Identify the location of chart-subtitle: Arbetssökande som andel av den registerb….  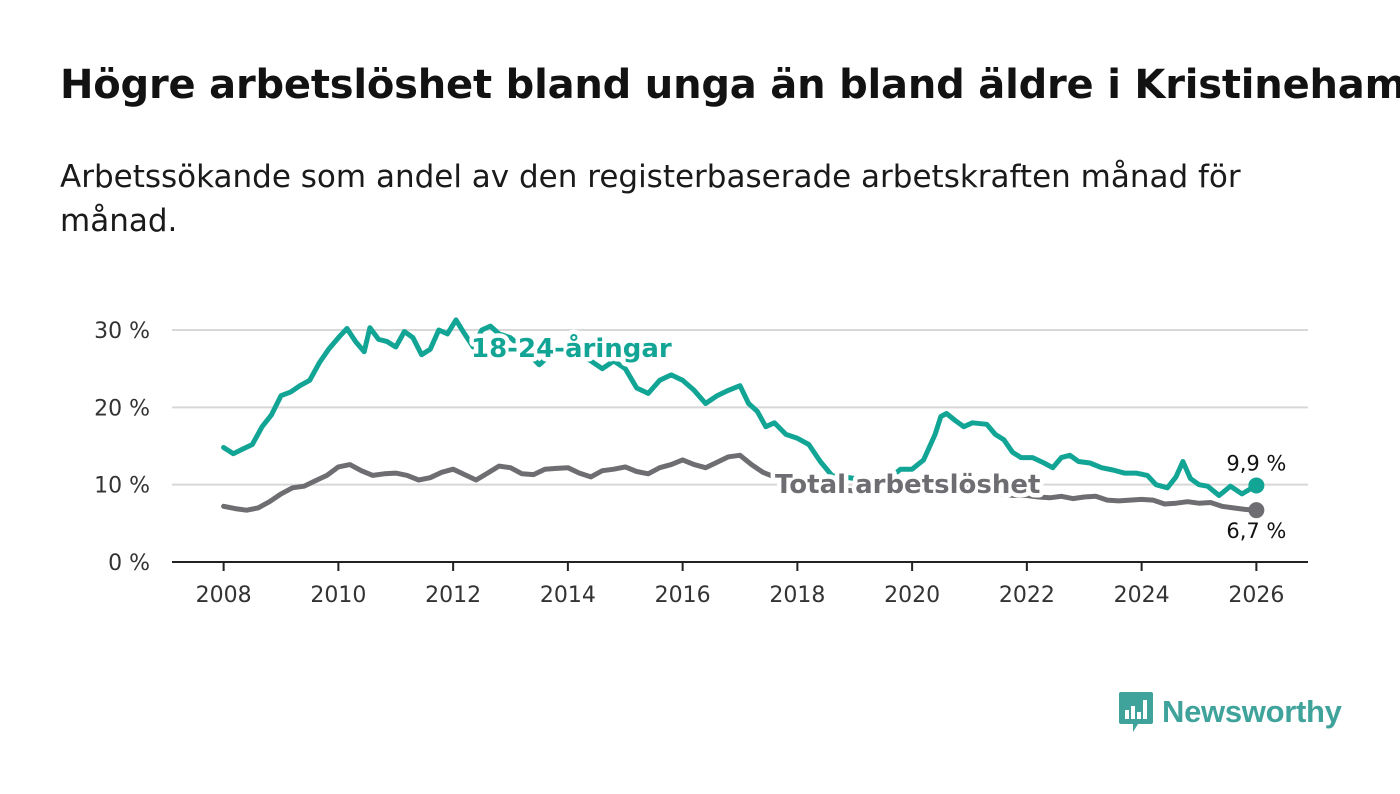
(650, 199).